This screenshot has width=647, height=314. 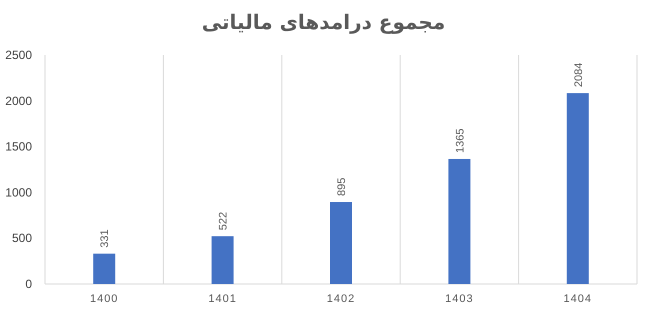 What do you see at coordinates (324, 22) in the screenshot?
I see `chart-title: مجموع درامدهای مالیاتی` at bounding box center [324, 22].